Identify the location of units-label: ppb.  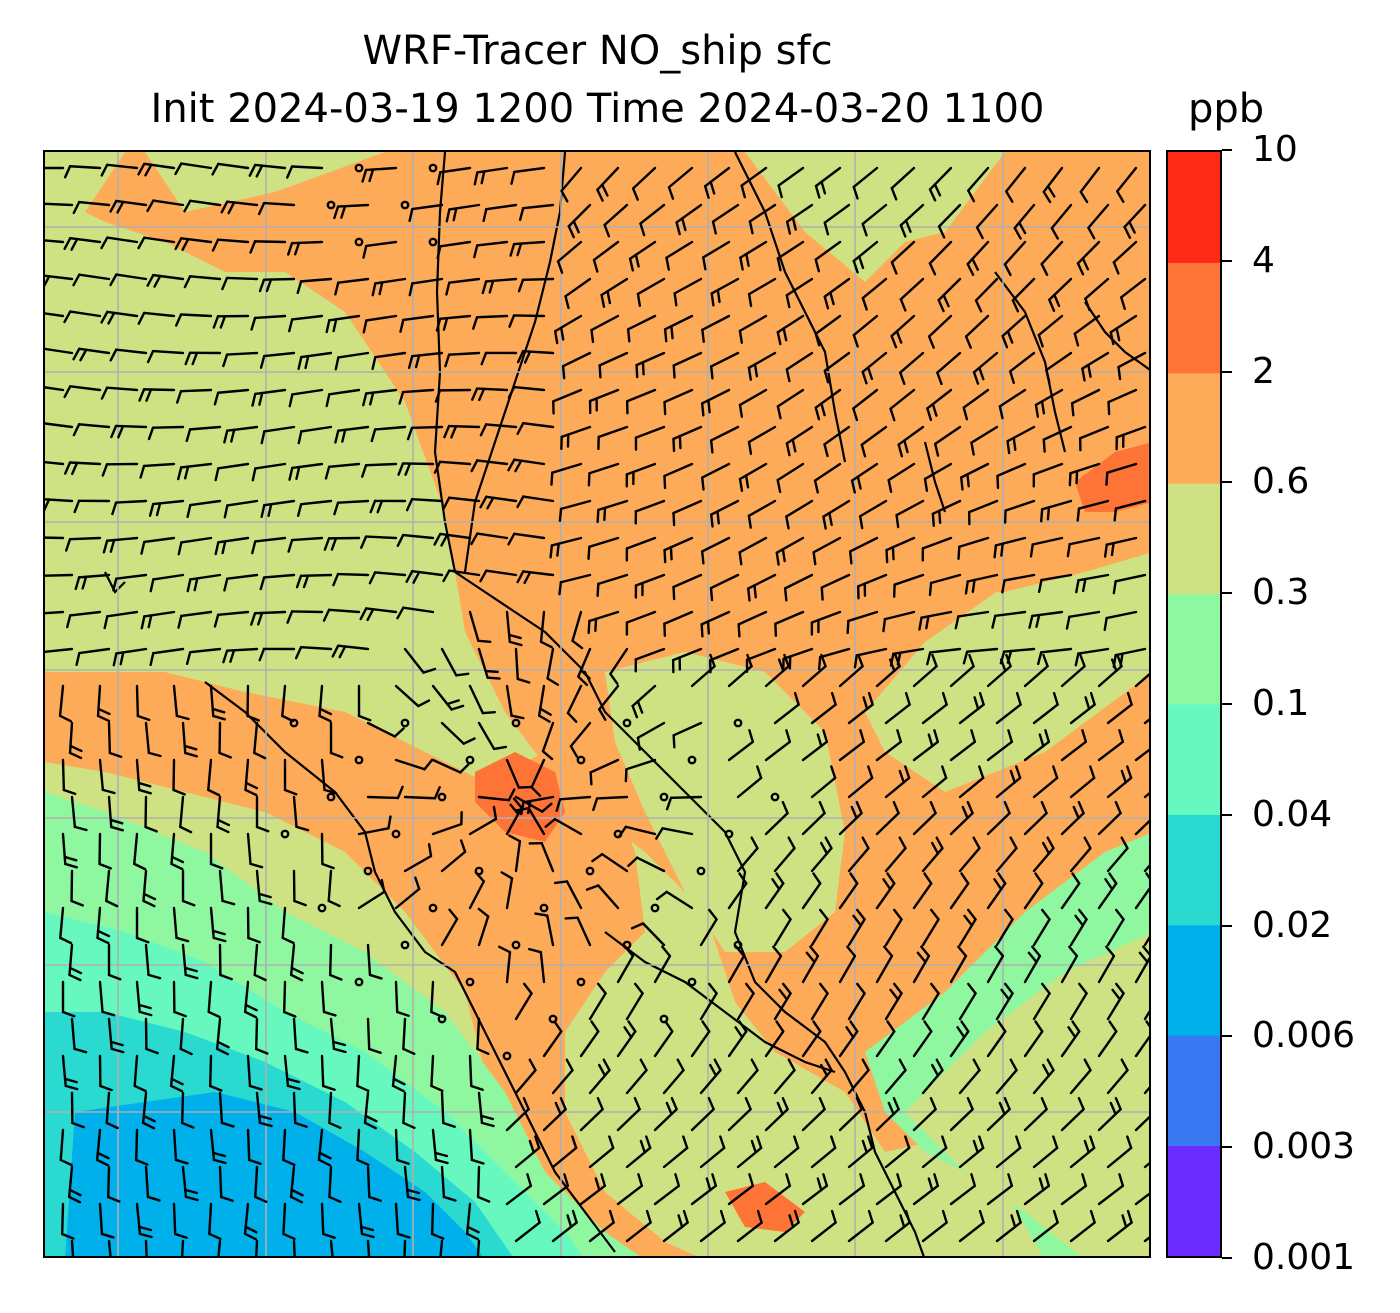
(1226, 109).